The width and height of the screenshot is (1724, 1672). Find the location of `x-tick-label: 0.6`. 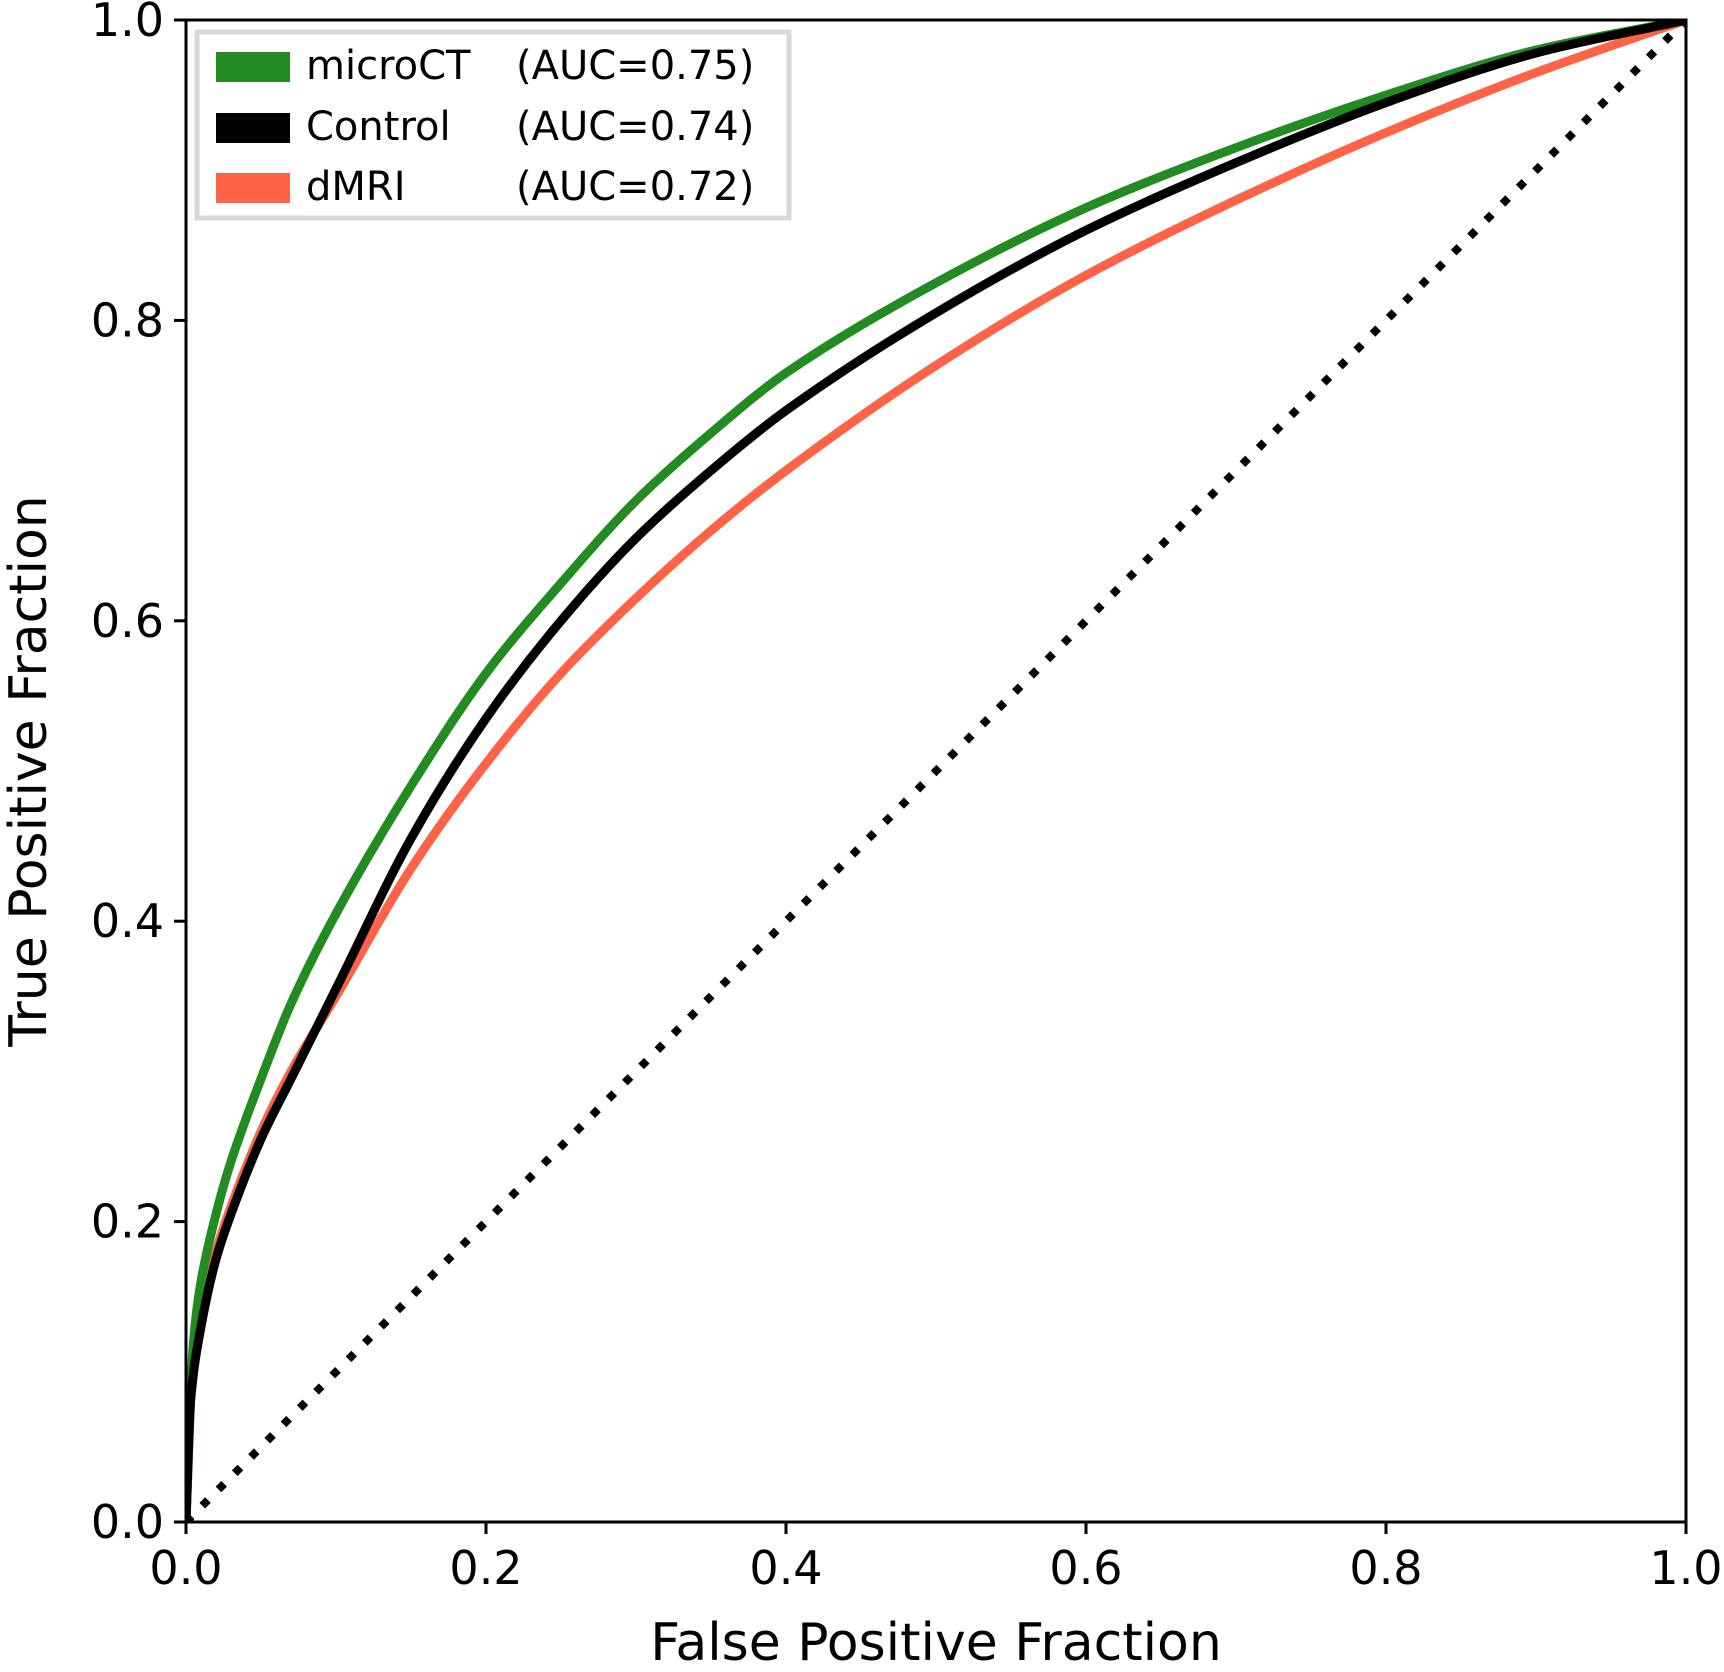

x-tick-label: 0.6 is located at coordinates (1085, 1568).